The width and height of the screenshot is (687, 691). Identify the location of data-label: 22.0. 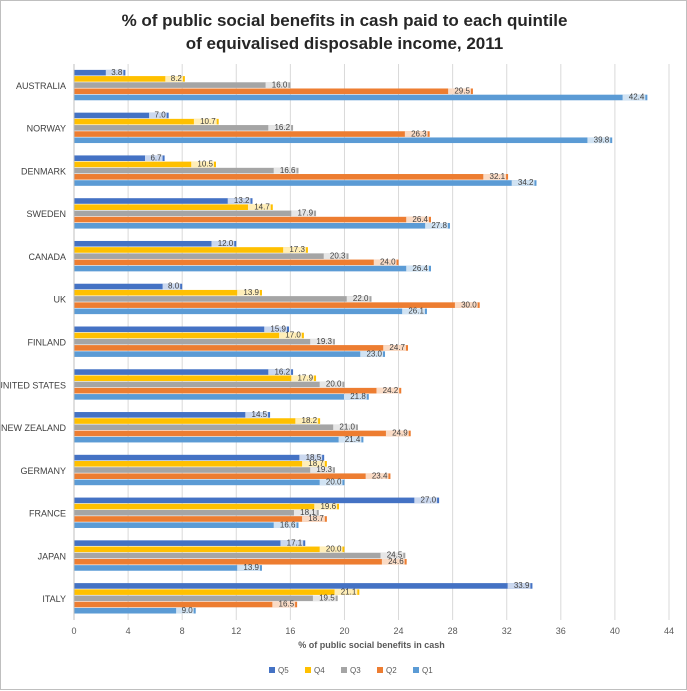
(361, 298).